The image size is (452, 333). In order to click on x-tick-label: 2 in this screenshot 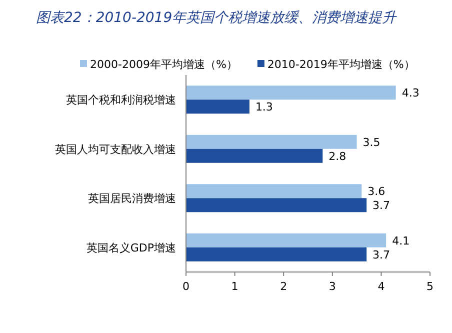, I will do `click(284, 286)`.